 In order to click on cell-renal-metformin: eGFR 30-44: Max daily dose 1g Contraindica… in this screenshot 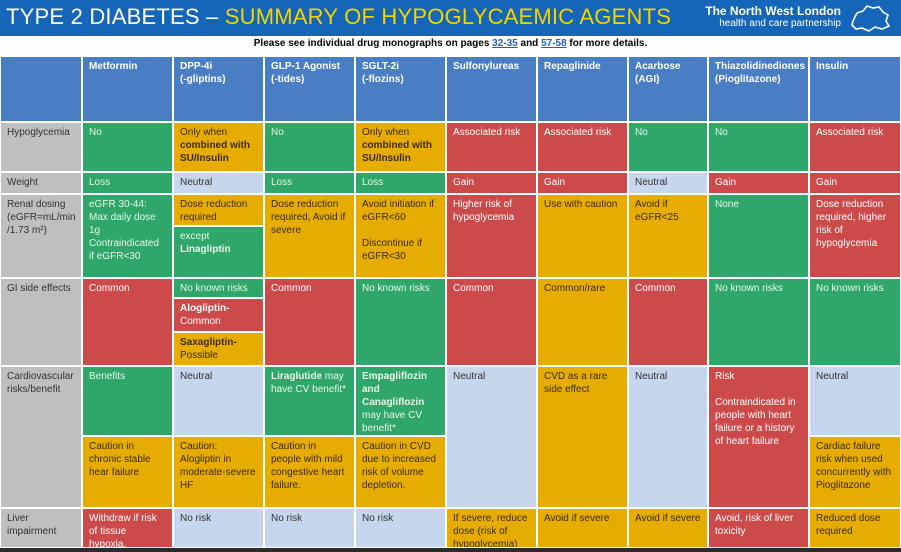, I will do `click(127, 236)`.